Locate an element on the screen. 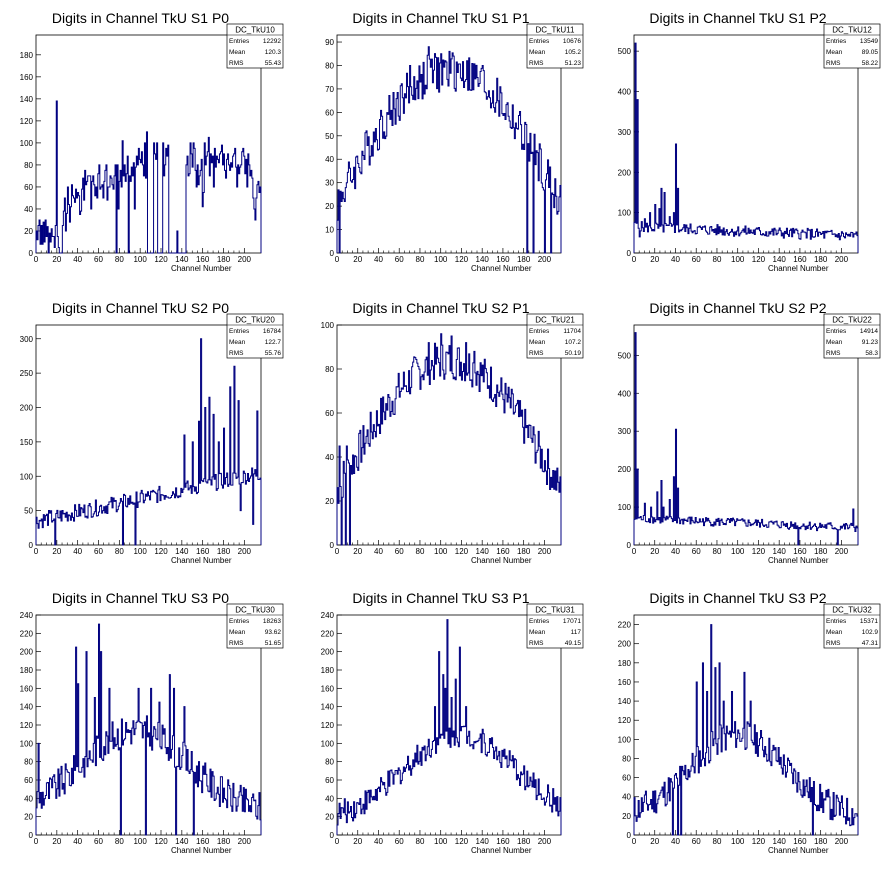 This screenshot has width=896, height=877. stats-value: 14914 is located at coordinates (869, 331).